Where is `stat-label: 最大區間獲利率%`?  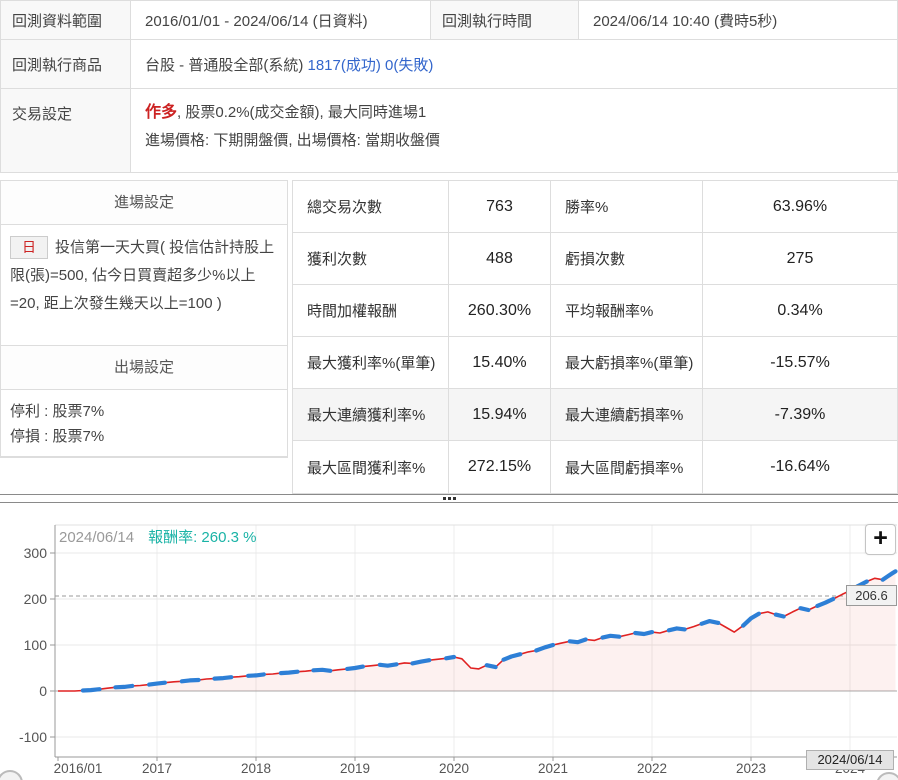
stat-label: 最大區間獲利率% is located at coordinates (371, 467).